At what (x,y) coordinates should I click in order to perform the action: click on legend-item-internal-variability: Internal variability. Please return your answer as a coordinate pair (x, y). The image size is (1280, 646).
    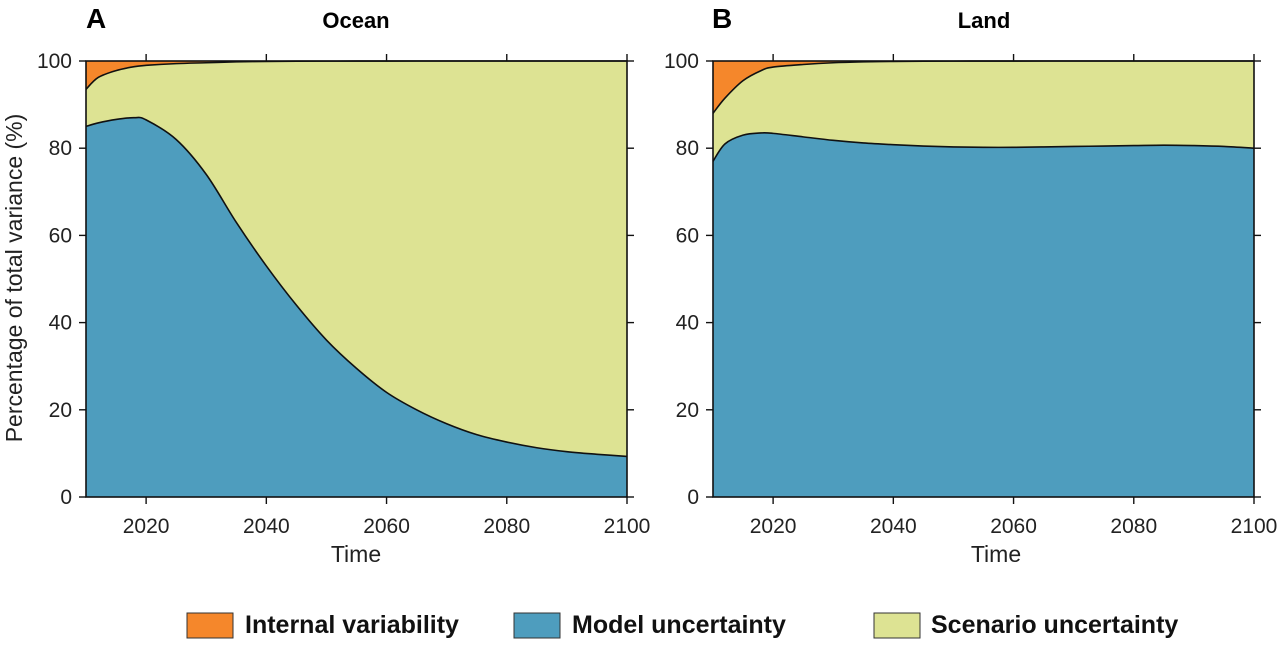
    Looking at the image, I should click on (322, 625).